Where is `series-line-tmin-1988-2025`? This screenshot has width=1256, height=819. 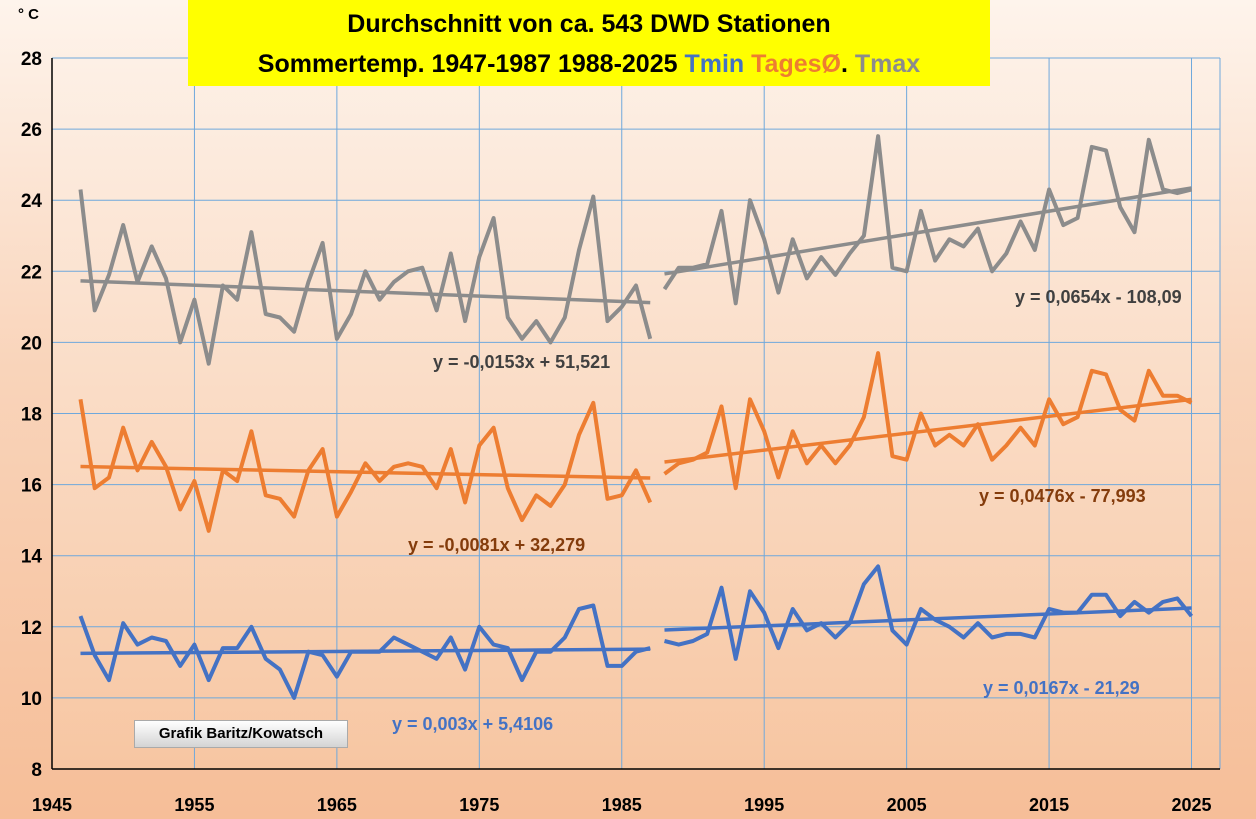
series-line-tmin-1988-2025 is located at coordinates (929, 612).